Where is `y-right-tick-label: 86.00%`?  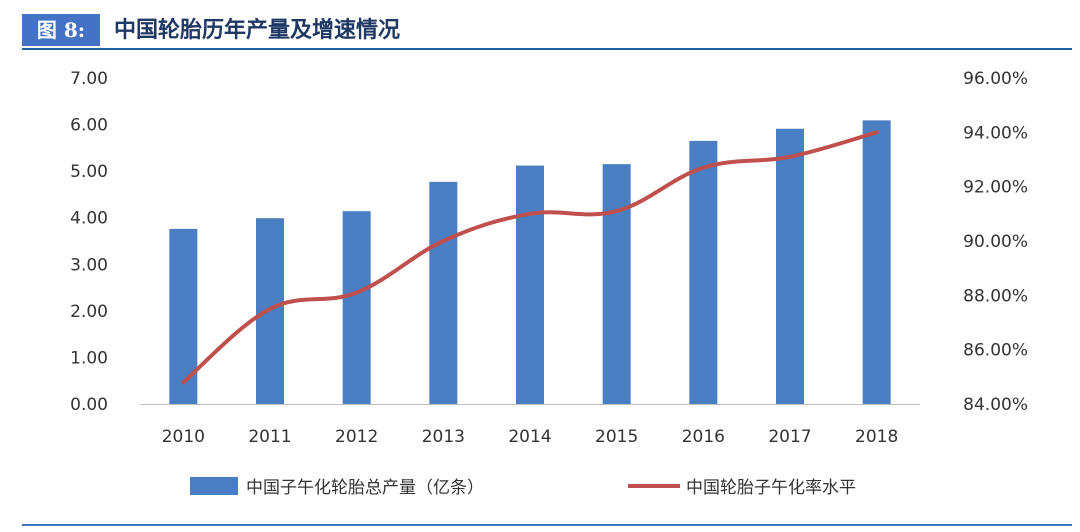 y-right-tick-label: 86.00% is located at coordinates (995, 351).